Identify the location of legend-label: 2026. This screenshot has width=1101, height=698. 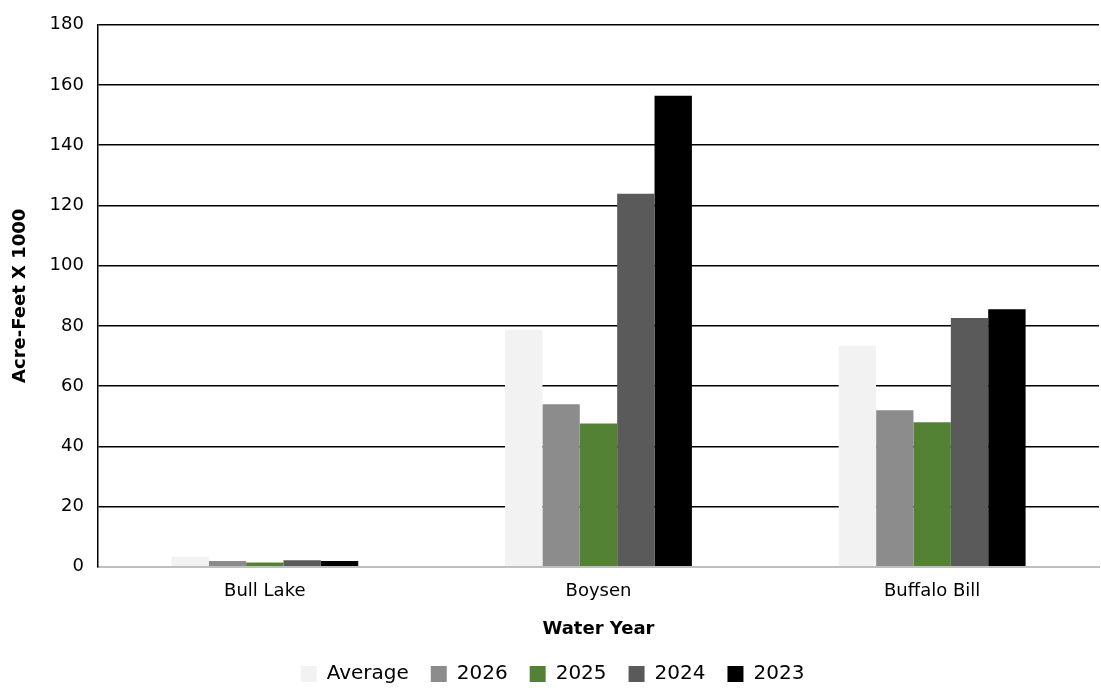
(482, 672).